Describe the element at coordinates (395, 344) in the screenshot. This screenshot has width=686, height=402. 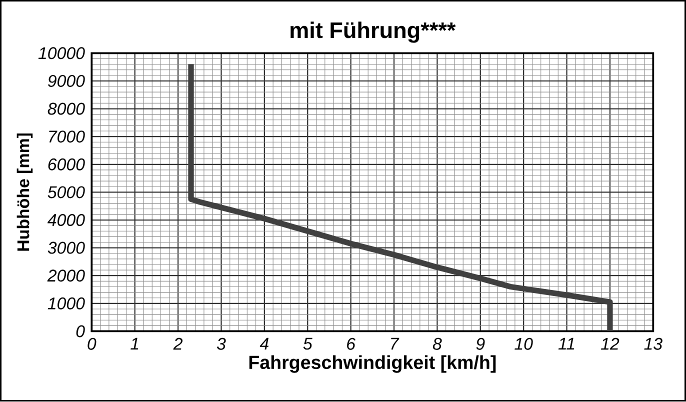
I see `x-tick-label: 7` at that location.